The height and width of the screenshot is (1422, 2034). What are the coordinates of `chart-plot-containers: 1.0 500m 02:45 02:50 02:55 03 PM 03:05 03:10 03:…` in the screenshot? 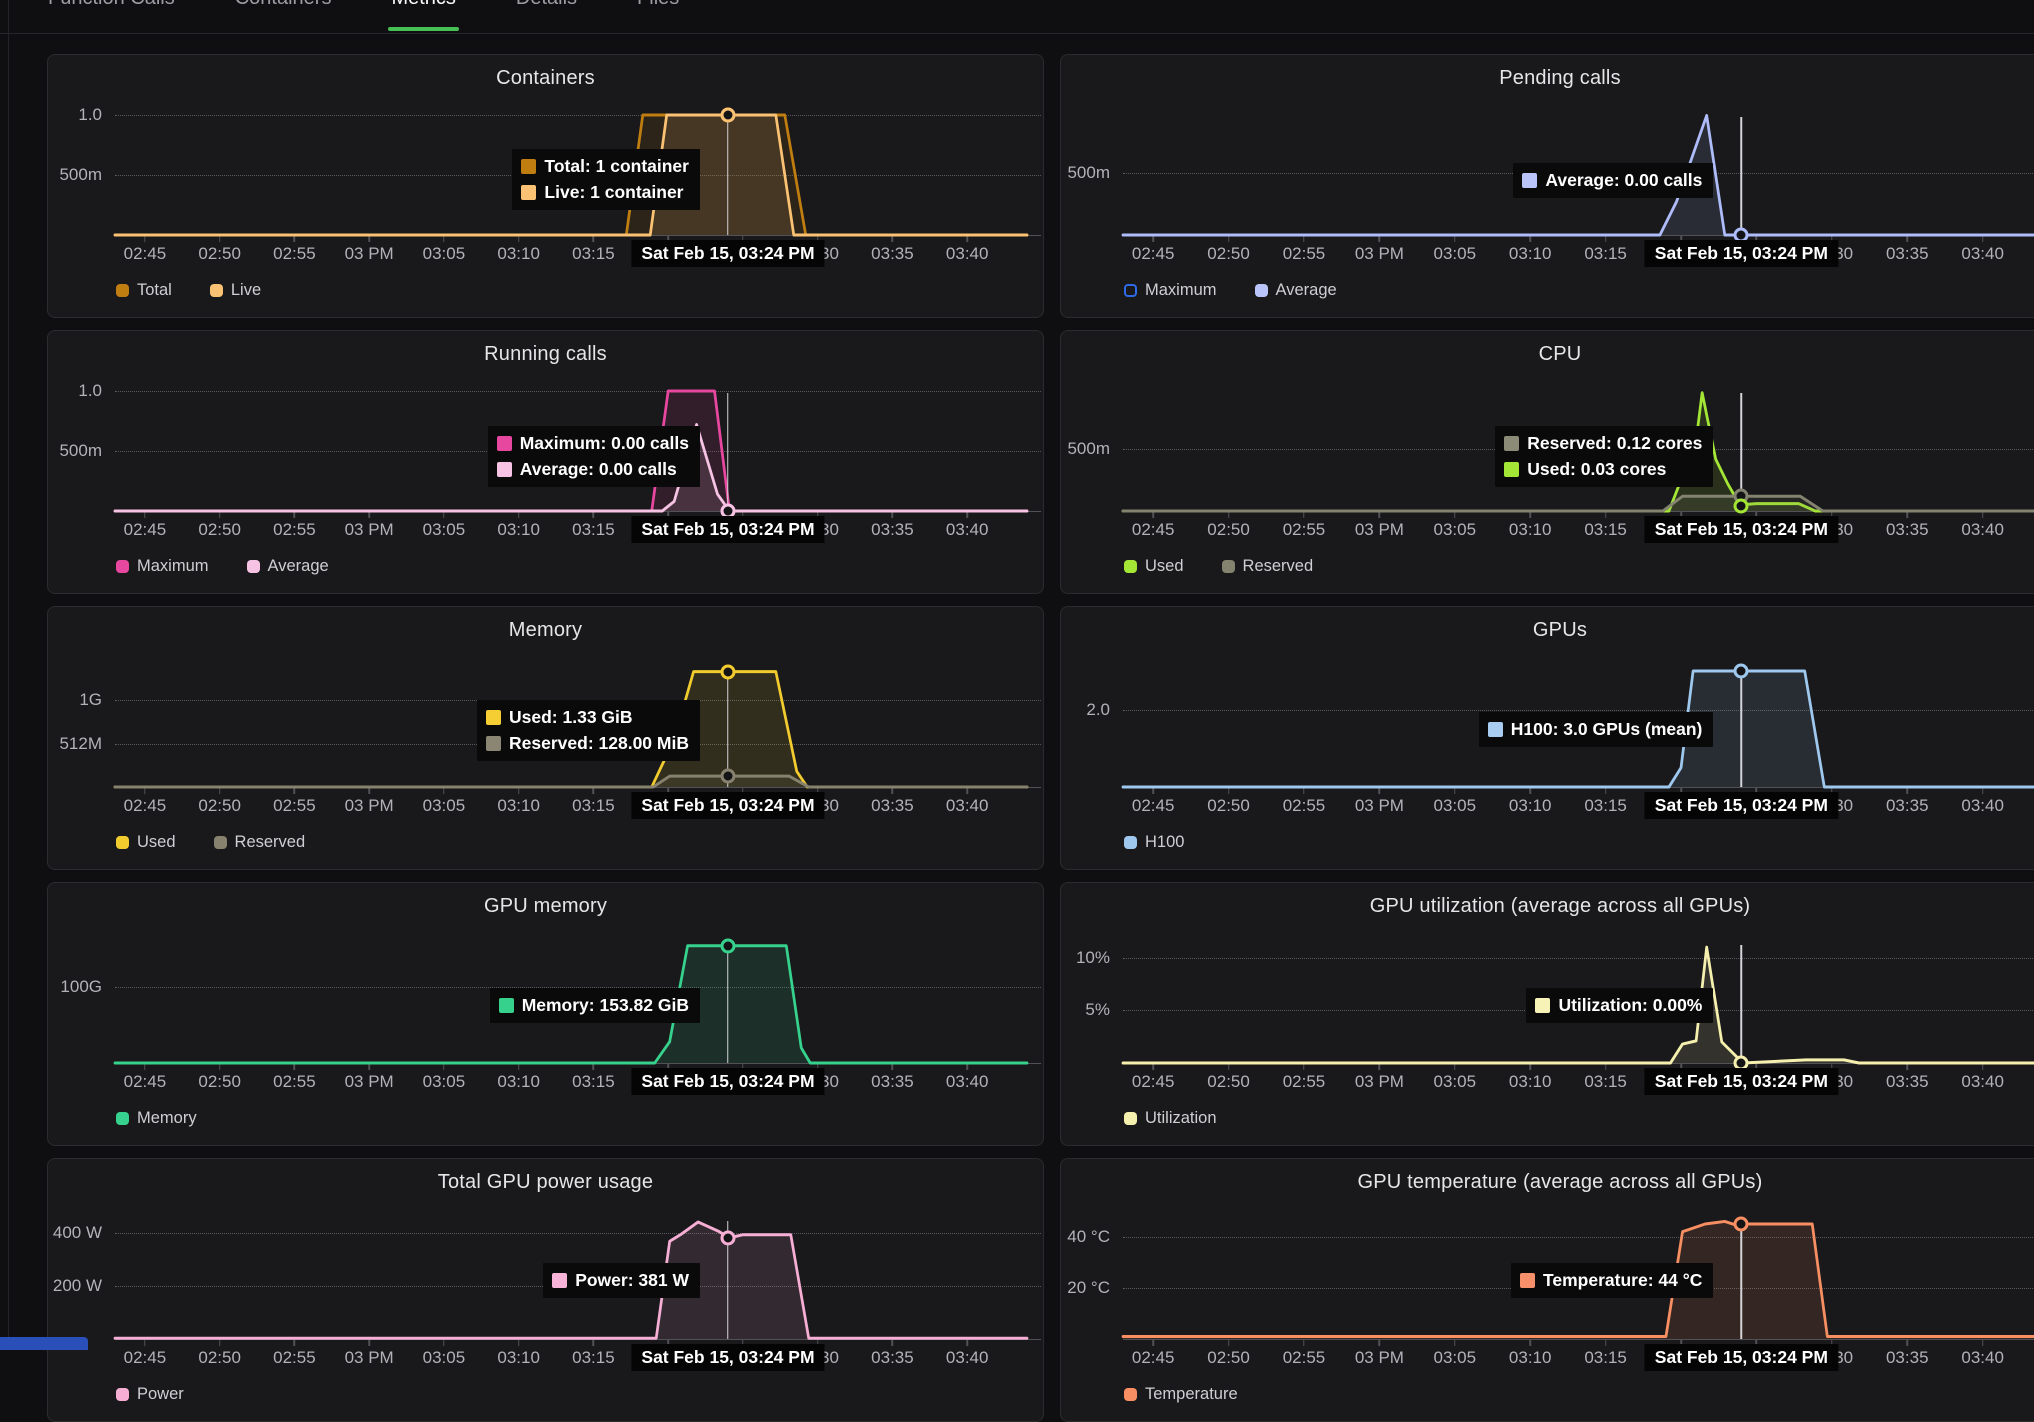 It's located at (550, 182).